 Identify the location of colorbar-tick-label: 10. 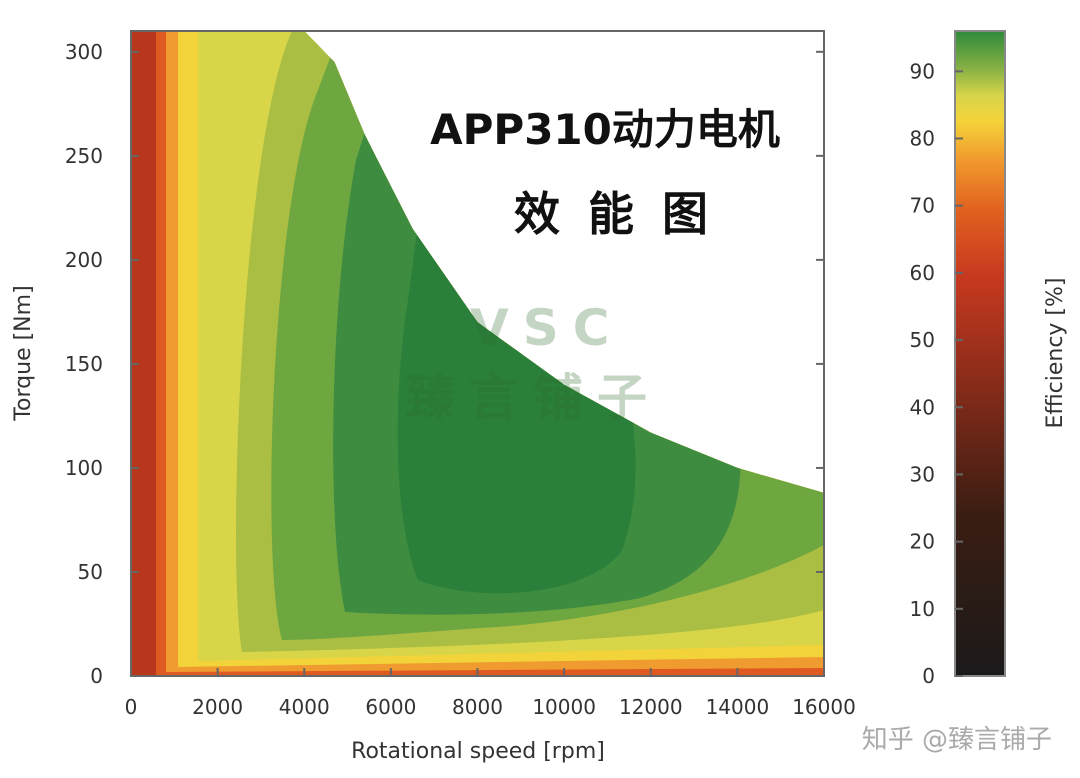
(922, 609).